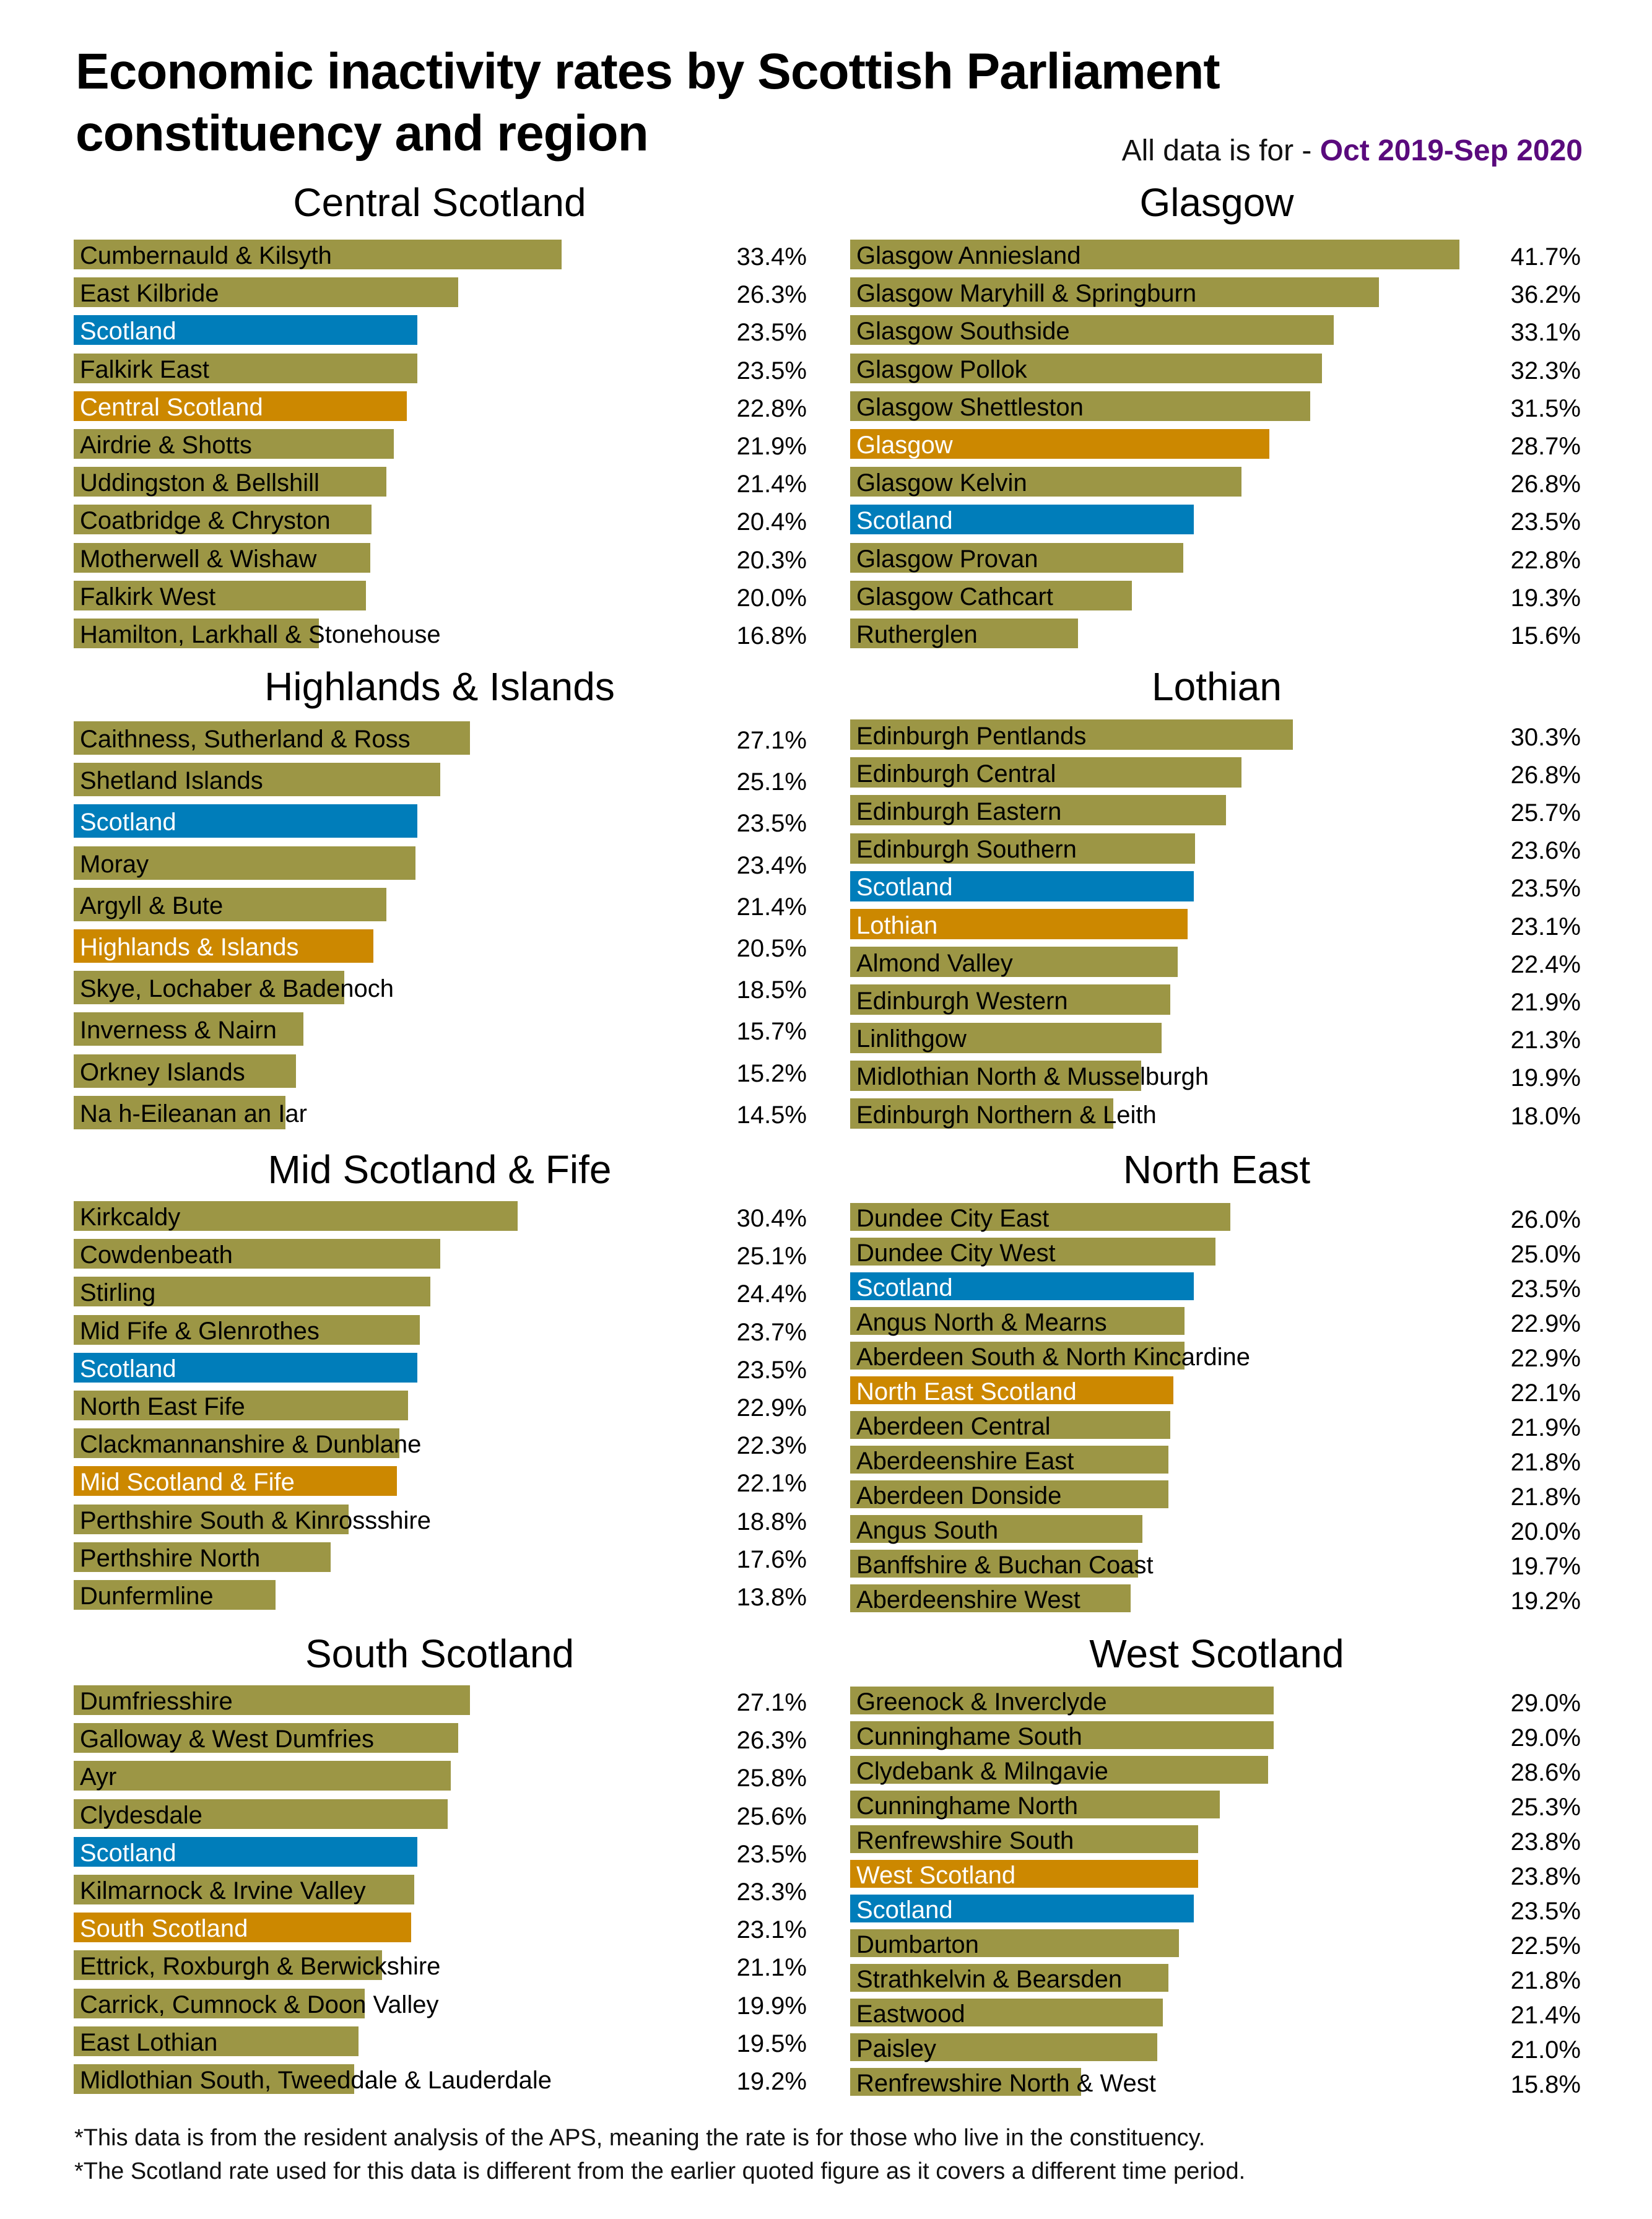 The width and height of the screenshot is (1652, 2219). Describe the element at coordinates (959, 811) in the screenshot. I see `bar-label: Edinburgh Eastern` at that location.